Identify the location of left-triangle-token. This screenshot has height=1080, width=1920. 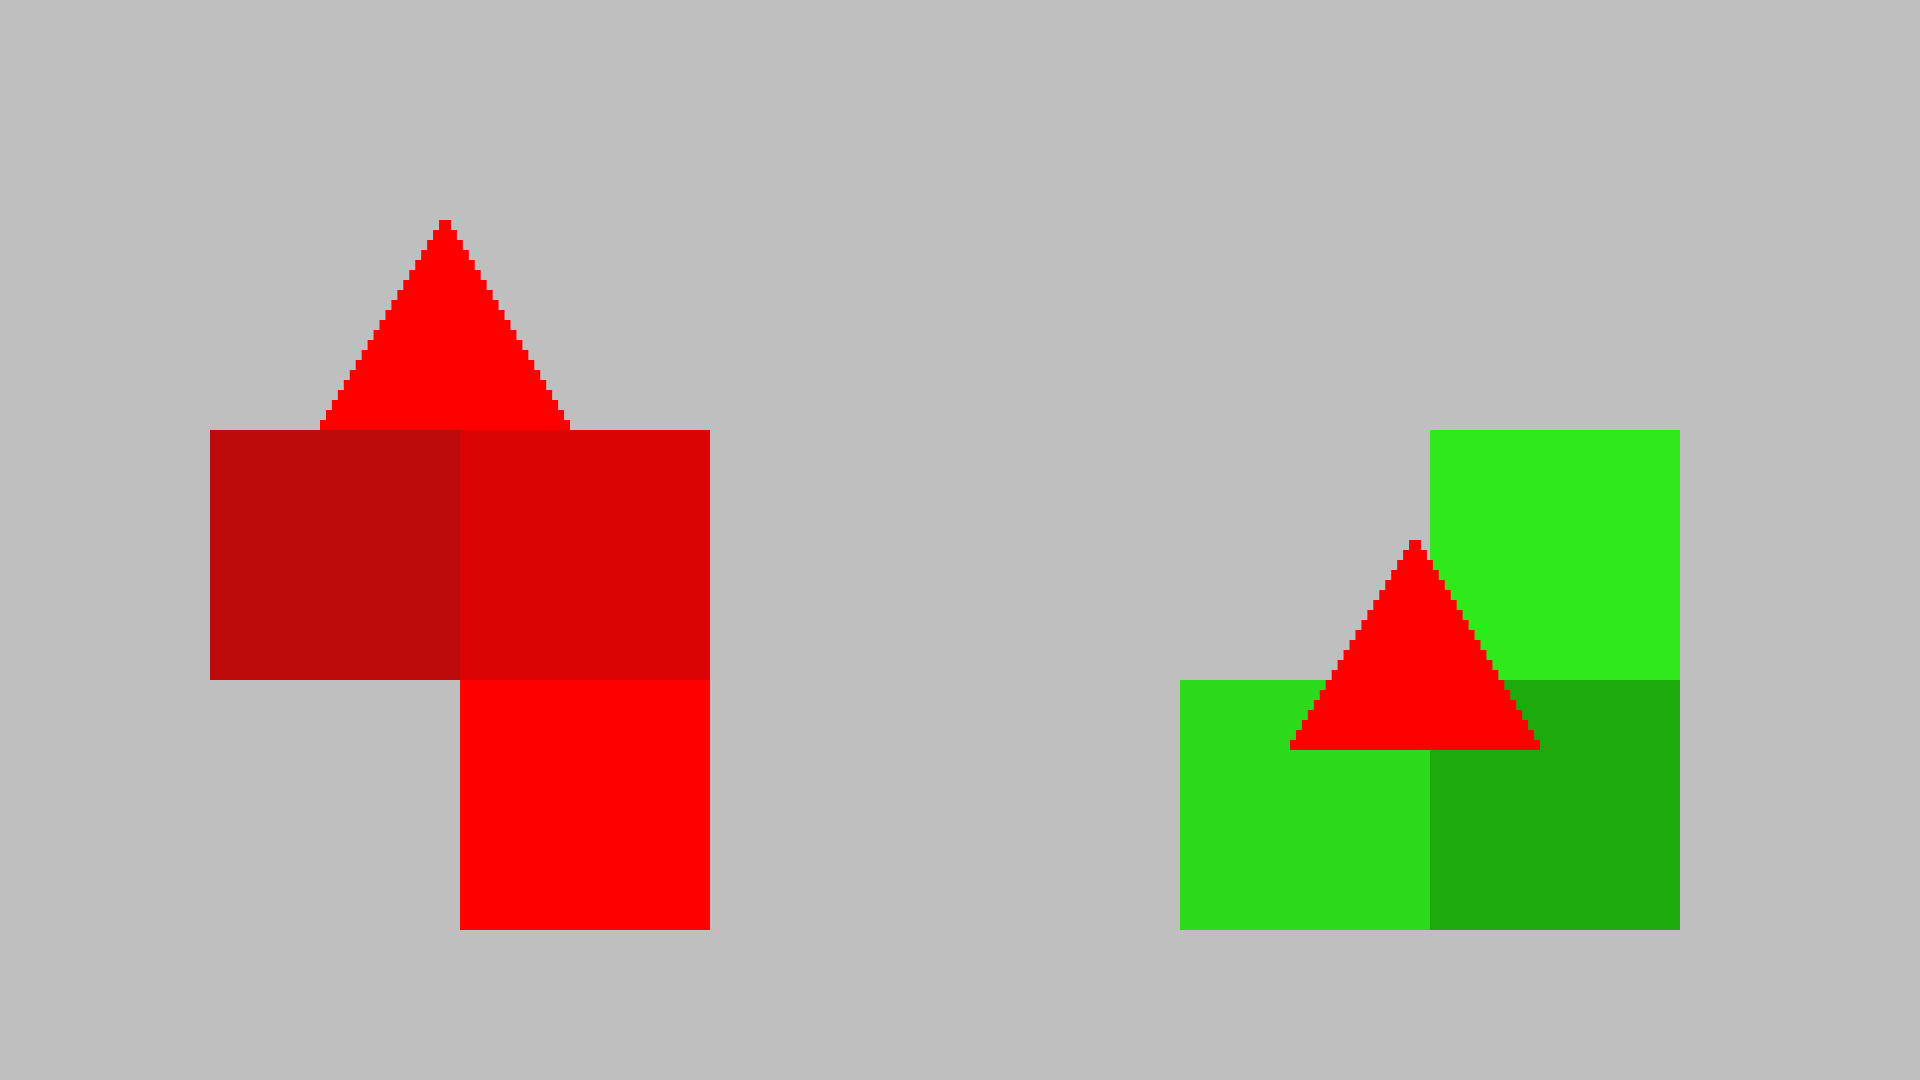
(445, 325).